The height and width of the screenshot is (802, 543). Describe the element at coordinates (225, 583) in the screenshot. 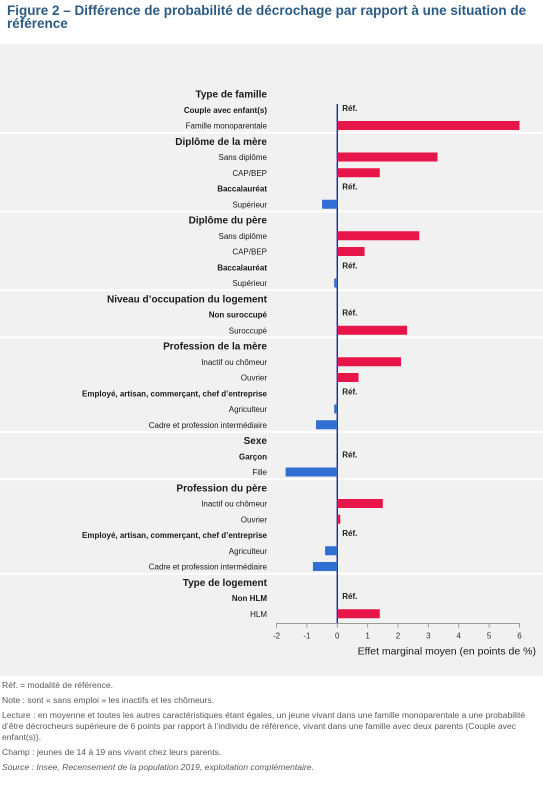

I see `group-title: Type de logement` at that location.